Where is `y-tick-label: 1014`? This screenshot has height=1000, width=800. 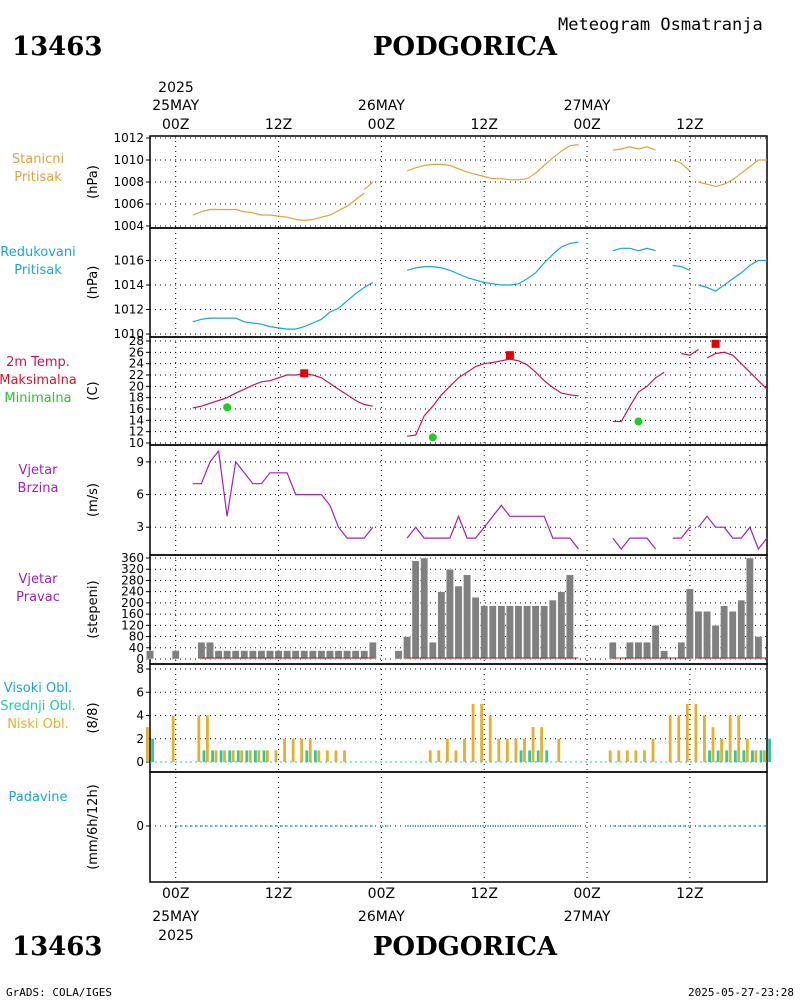
y-tick-label: 1014 is located at coordinates (128, 285).